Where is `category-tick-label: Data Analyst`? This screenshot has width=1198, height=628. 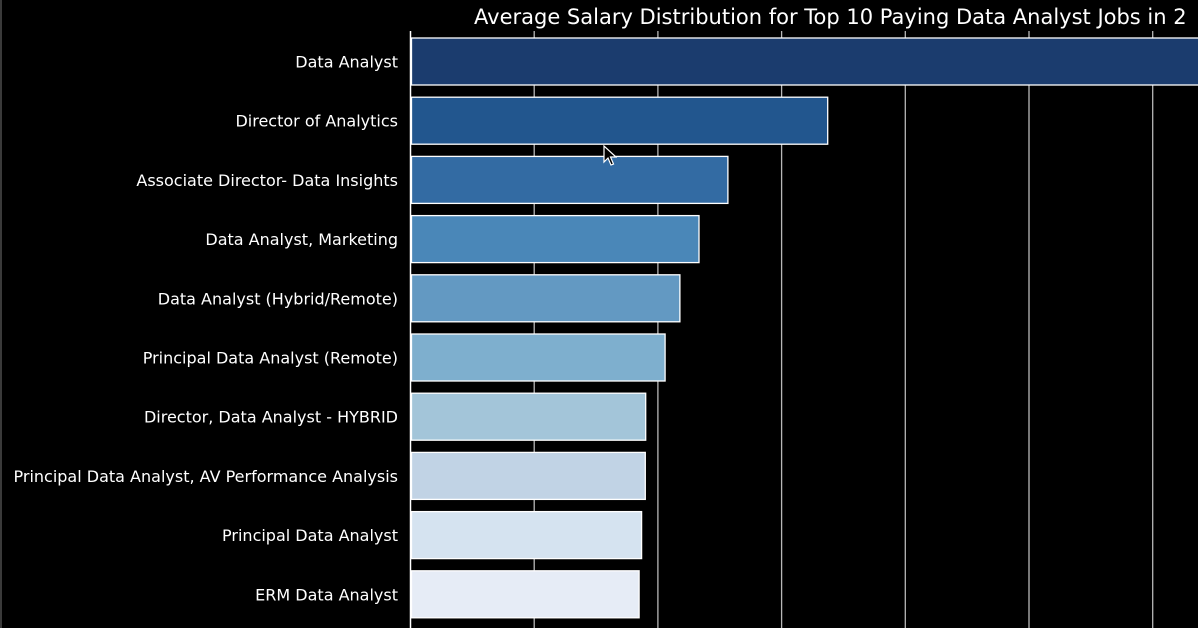 category-tick-label: Data Analyst is located at coordinates (346, 62).